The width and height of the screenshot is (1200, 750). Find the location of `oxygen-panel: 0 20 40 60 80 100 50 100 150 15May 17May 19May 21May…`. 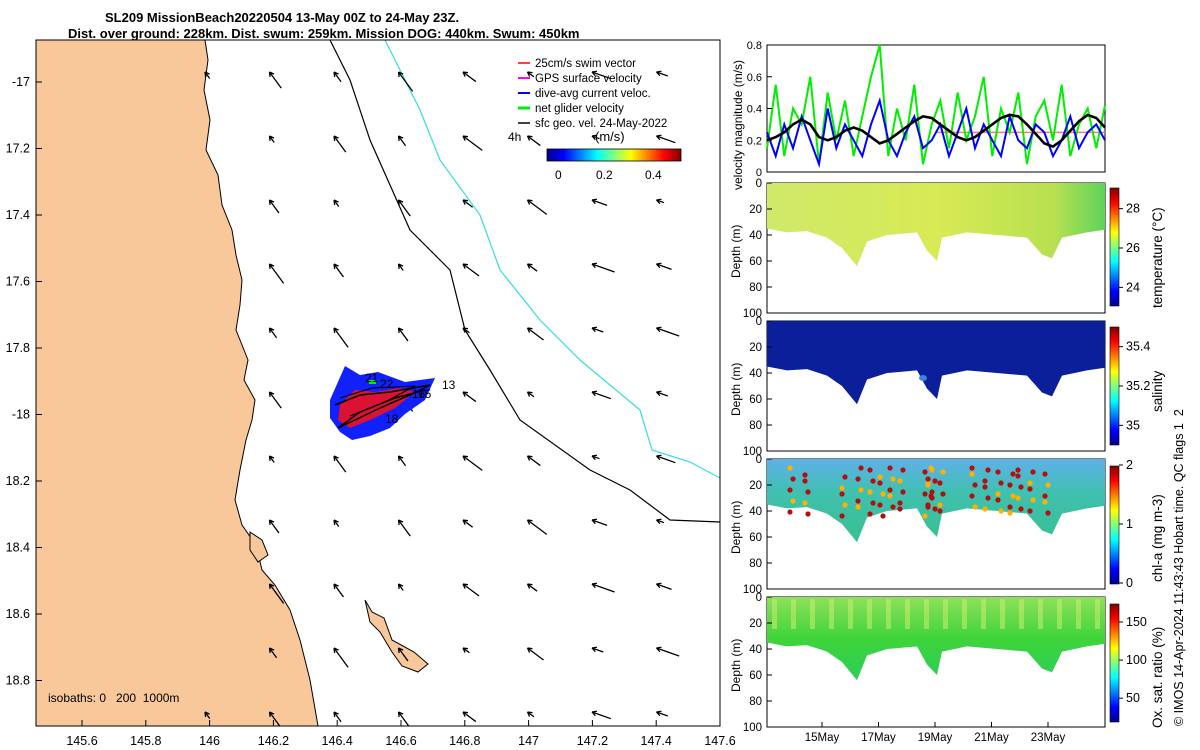

oxygen-panel: 0 20 40 60 80 100 50 100 150 15May 17May 19May 21May… is located at coordinates (947, 668).